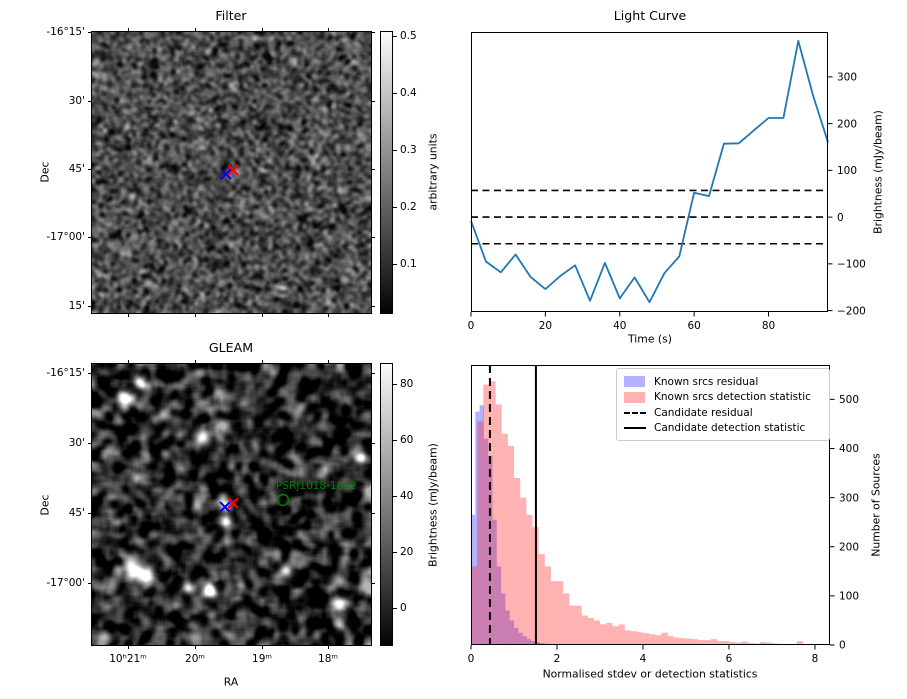  I want to click on gleam-markers-overlay: PSRJ1018-1642, so click(288, 496).